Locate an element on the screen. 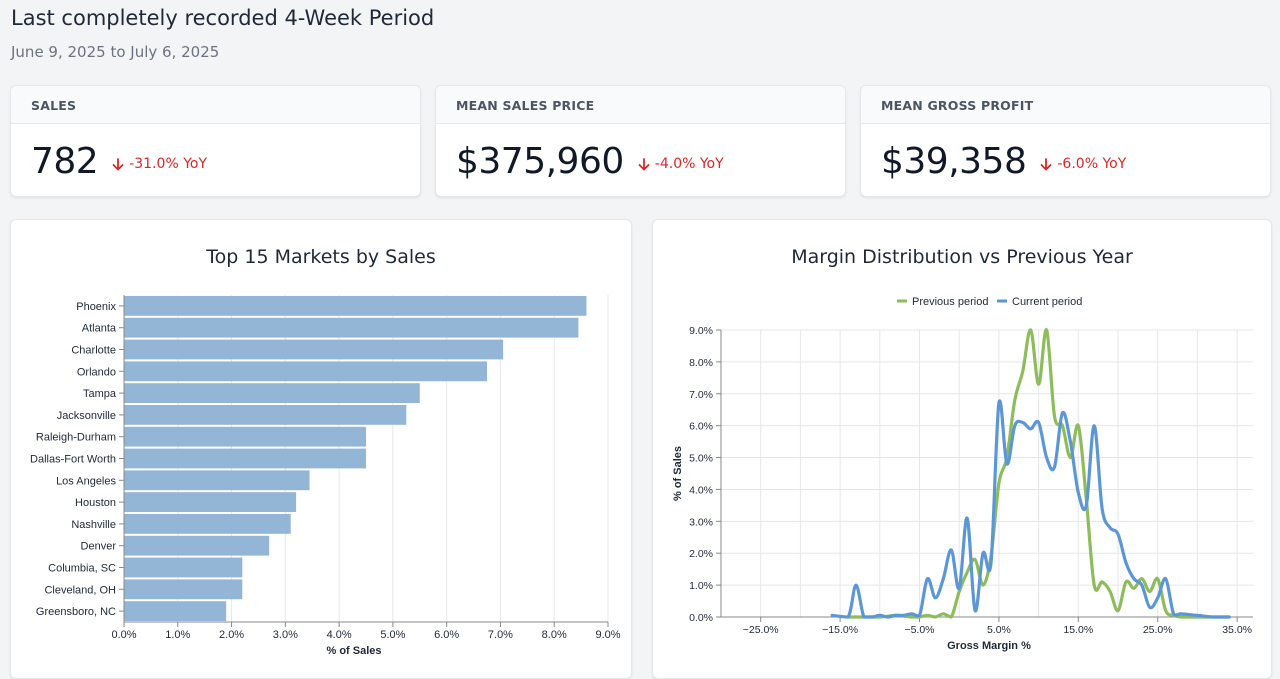 This screenshot has height=679, width=1280. bar-raleigh-durham is located at coordinates (245, 436).